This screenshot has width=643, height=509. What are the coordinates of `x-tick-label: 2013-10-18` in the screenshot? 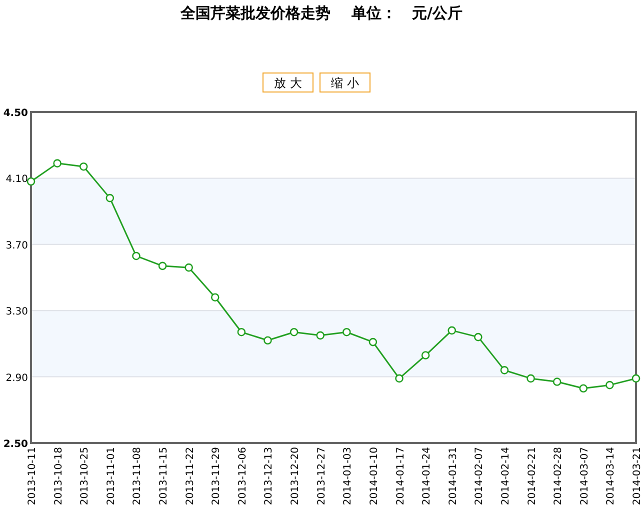 It's located at (58, 476).